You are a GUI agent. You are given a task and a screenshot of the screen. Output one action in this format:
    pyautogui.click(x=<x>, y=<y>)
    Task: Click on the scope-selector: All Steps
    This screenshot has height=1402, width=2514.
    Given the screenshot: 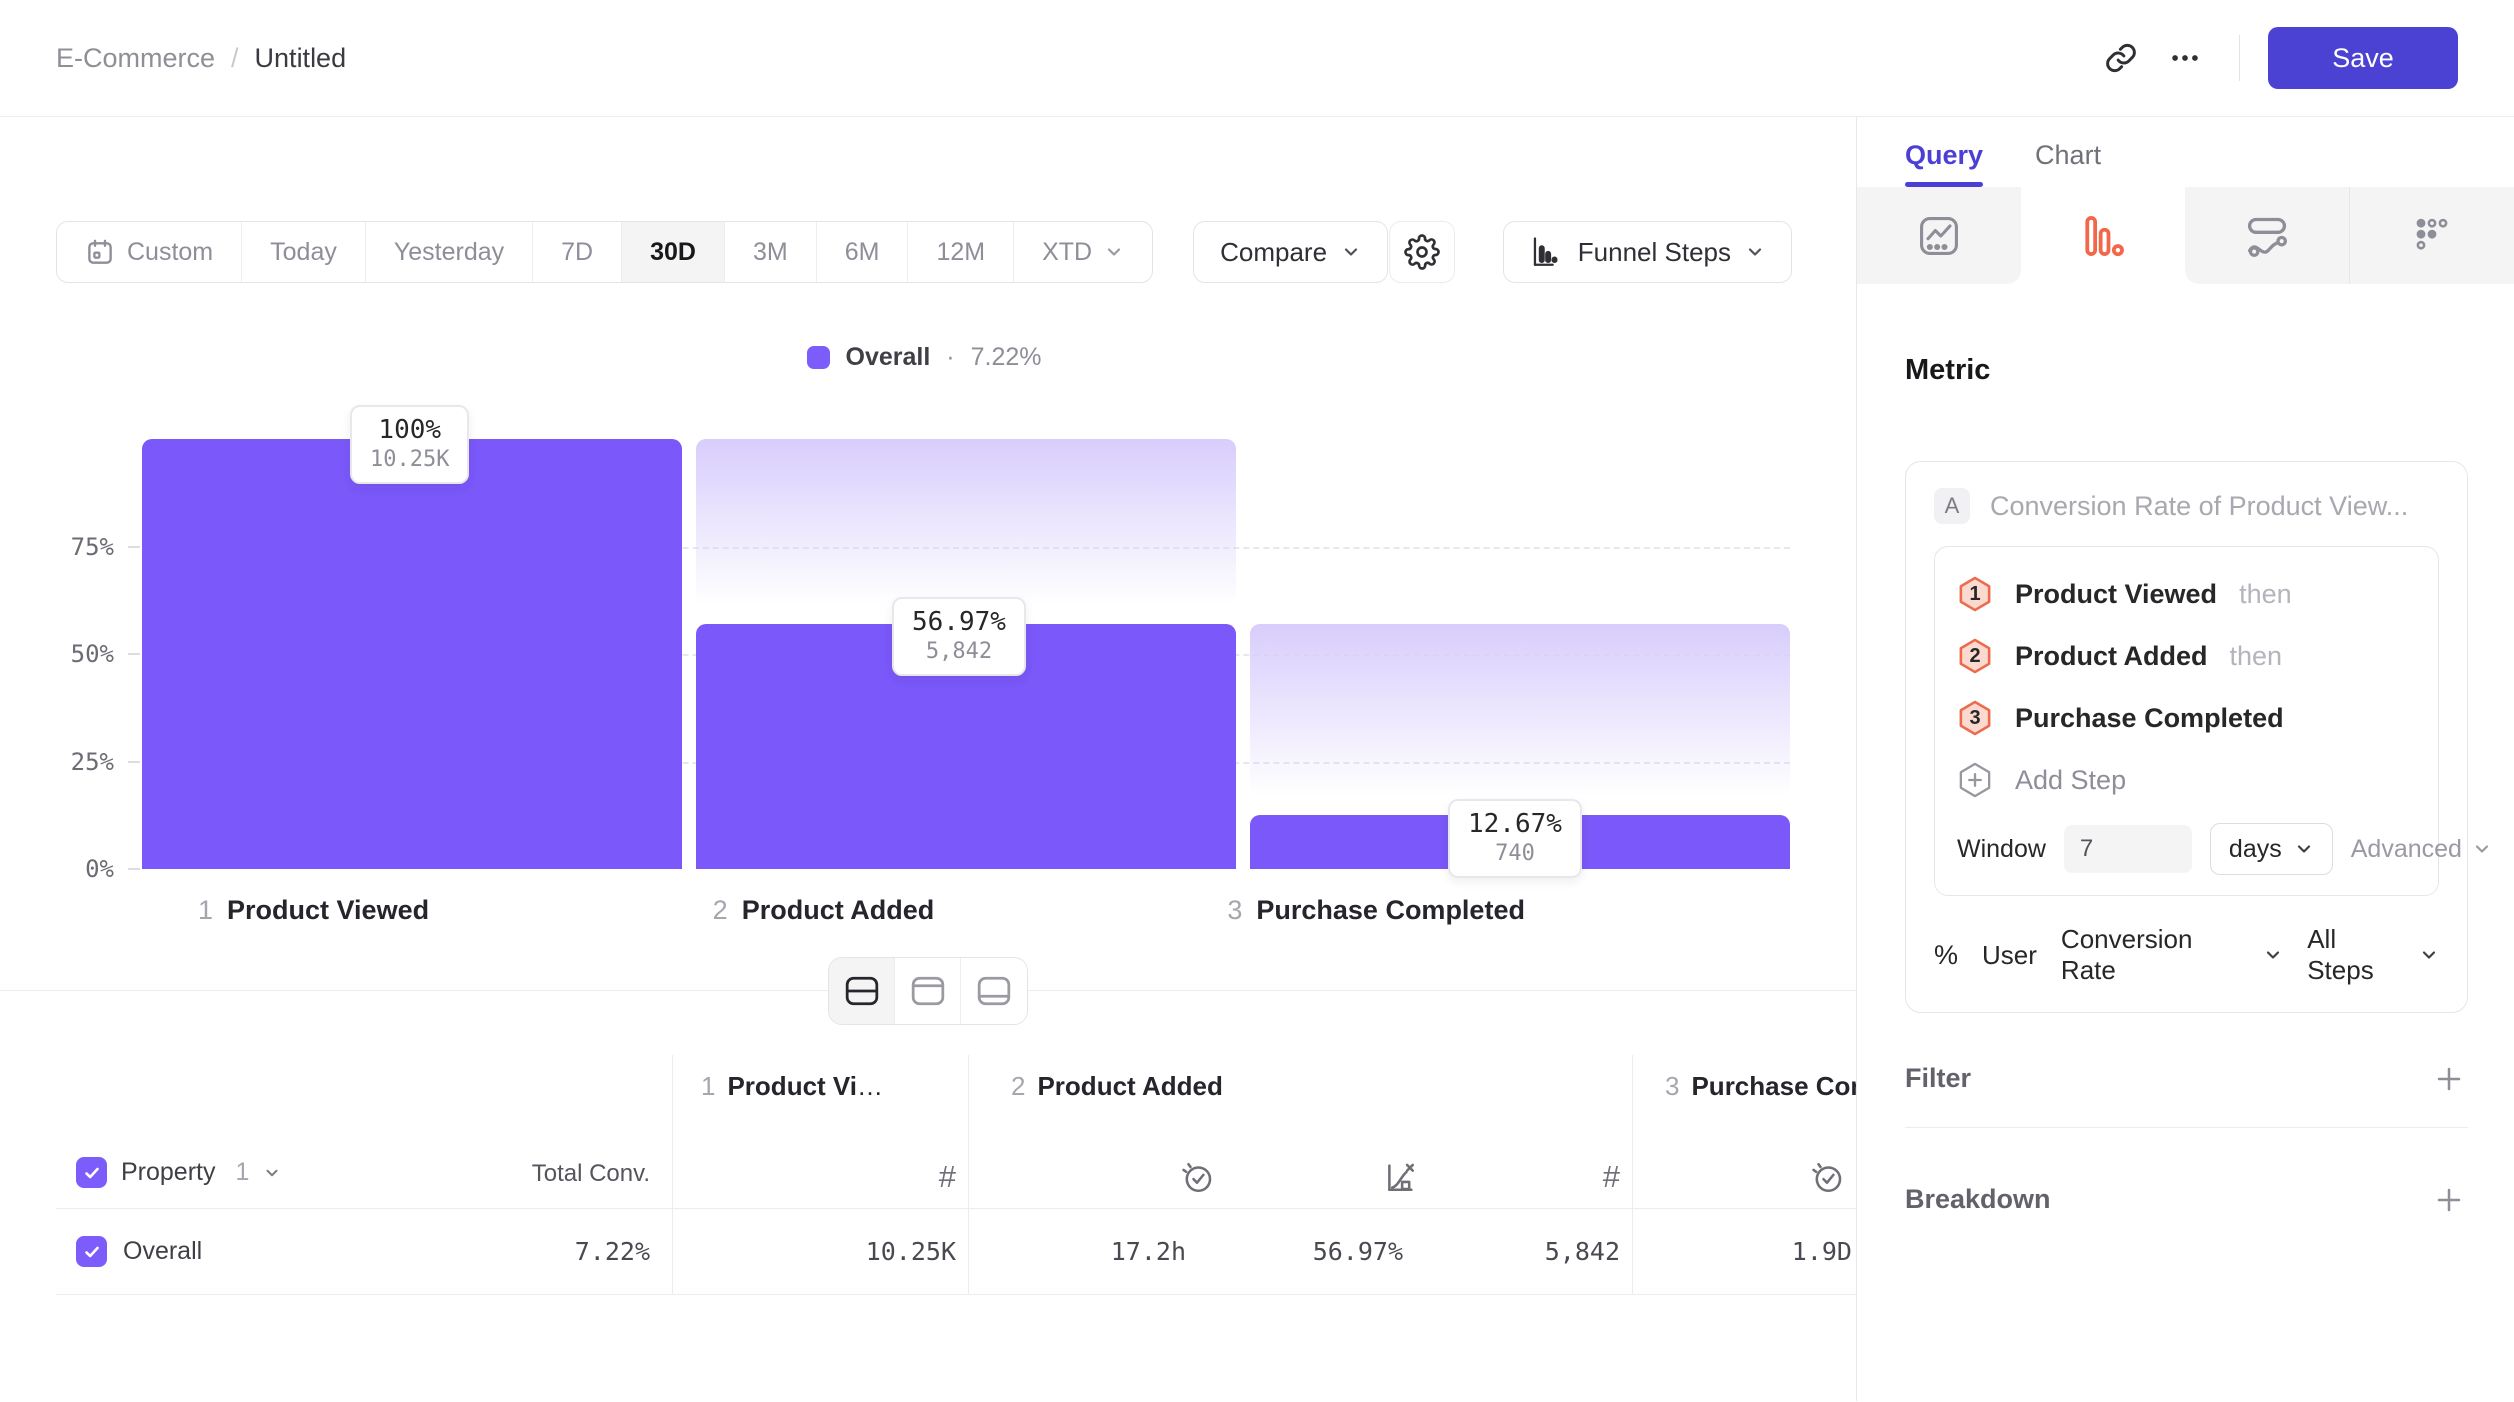 What is the action you would take?
    pyautogui.click(x=2373, y=955)
    